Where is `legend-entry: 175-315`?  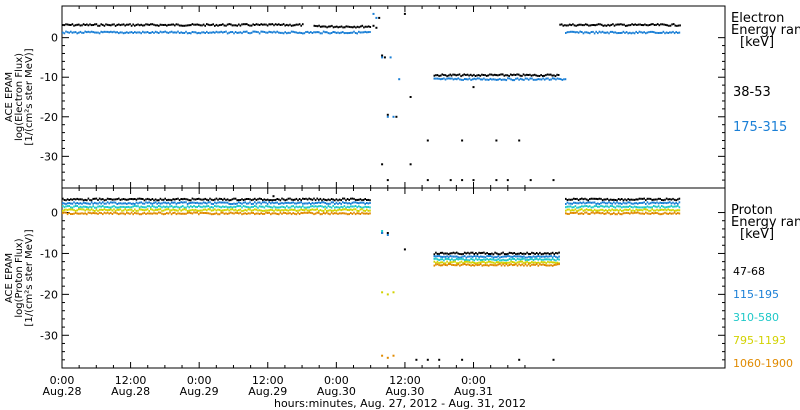 legend-entry: 175-315 is located at coordinates (760, 127).